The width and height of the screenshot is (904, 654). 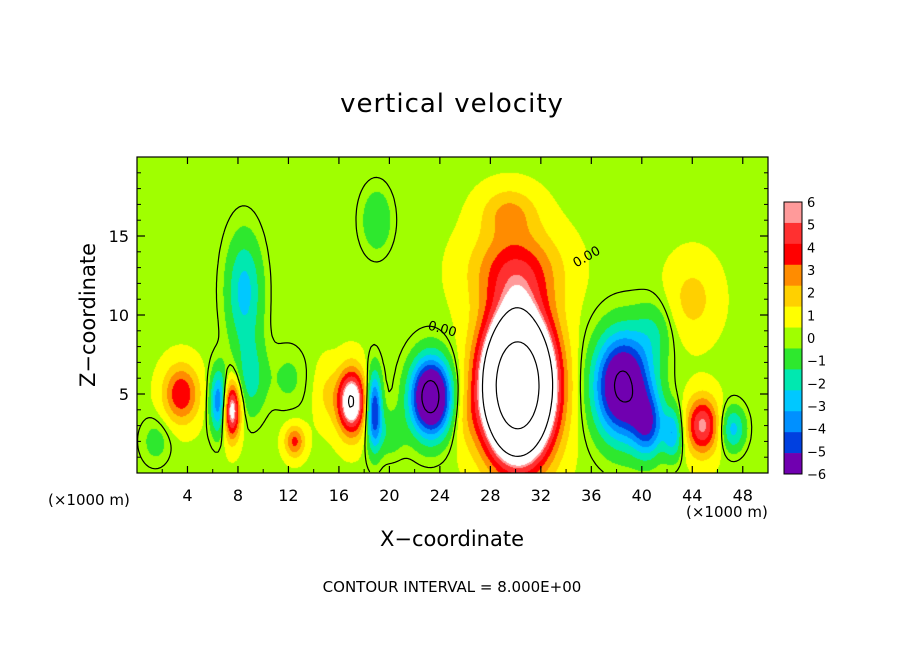 I want to click on y-tick-label: 5, so click(x=124, y=394).